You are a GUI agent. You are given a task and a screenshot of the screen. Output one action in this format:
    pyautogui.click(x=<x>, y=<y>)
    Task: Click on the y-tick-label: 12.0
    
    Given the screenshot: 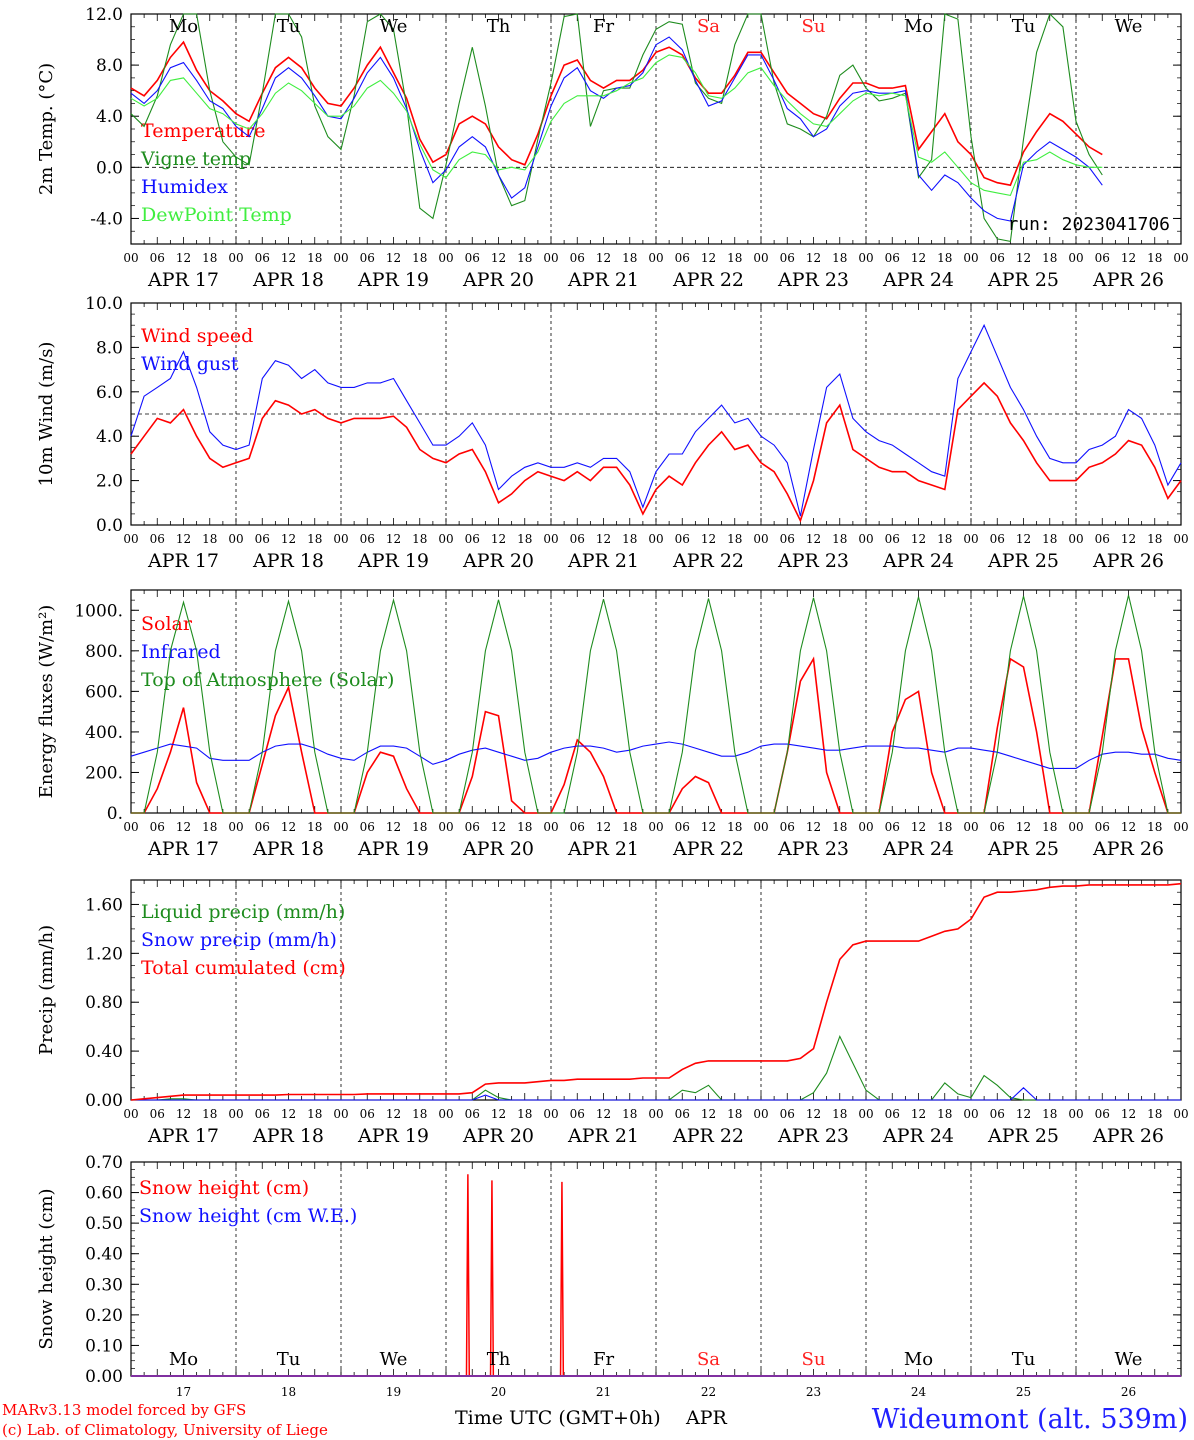 What is the action you would take?
    pyautogui.click(x=104, y=15)
    